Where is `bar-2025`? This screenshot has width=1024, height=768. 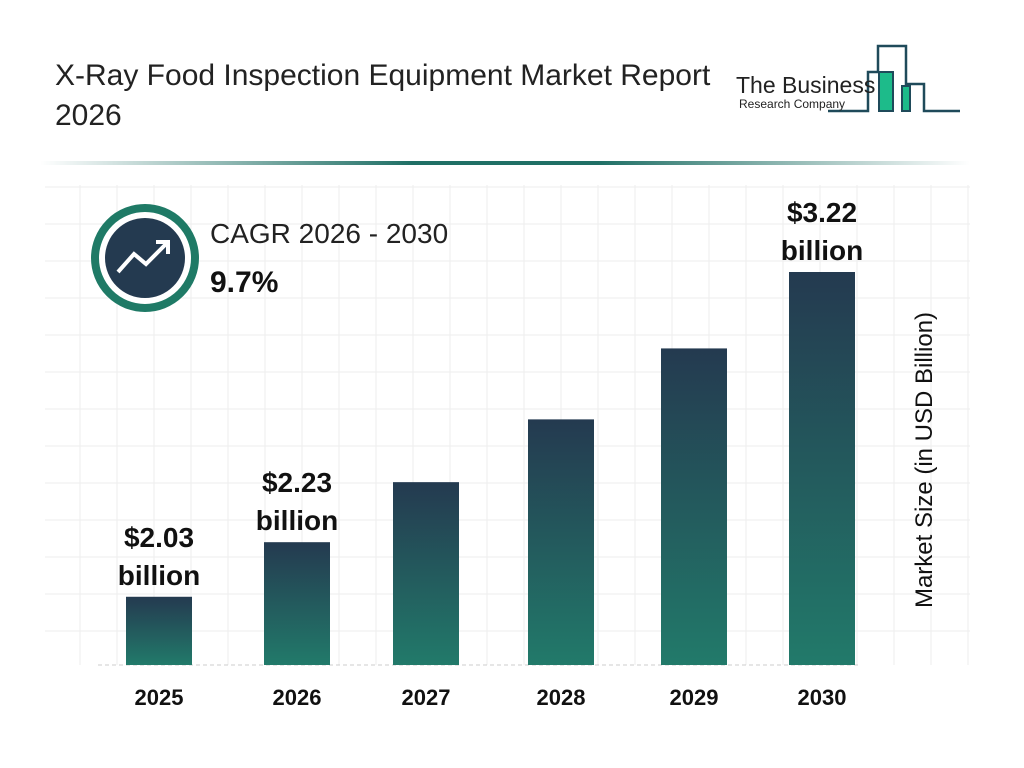 bar-2025 is located at coordinates (159, 630).